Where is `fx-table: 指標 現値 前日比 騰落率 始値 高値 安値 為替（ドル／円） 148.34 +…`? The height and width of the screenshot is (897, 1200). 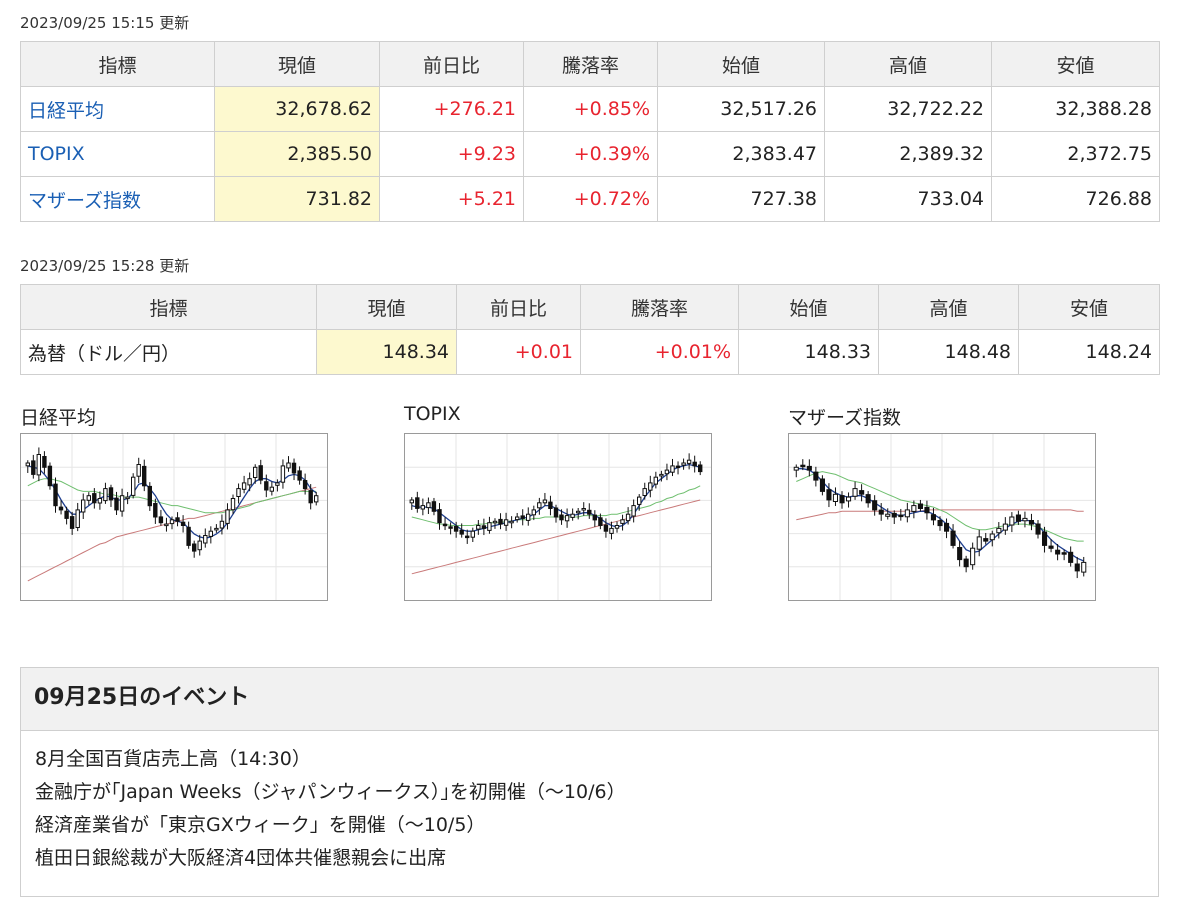 fx-table: 指標 現値 前日比 騰落率 始値 高値 安値 為替（ドル／円） 148.34 +… is located at coordinates (590, 329).